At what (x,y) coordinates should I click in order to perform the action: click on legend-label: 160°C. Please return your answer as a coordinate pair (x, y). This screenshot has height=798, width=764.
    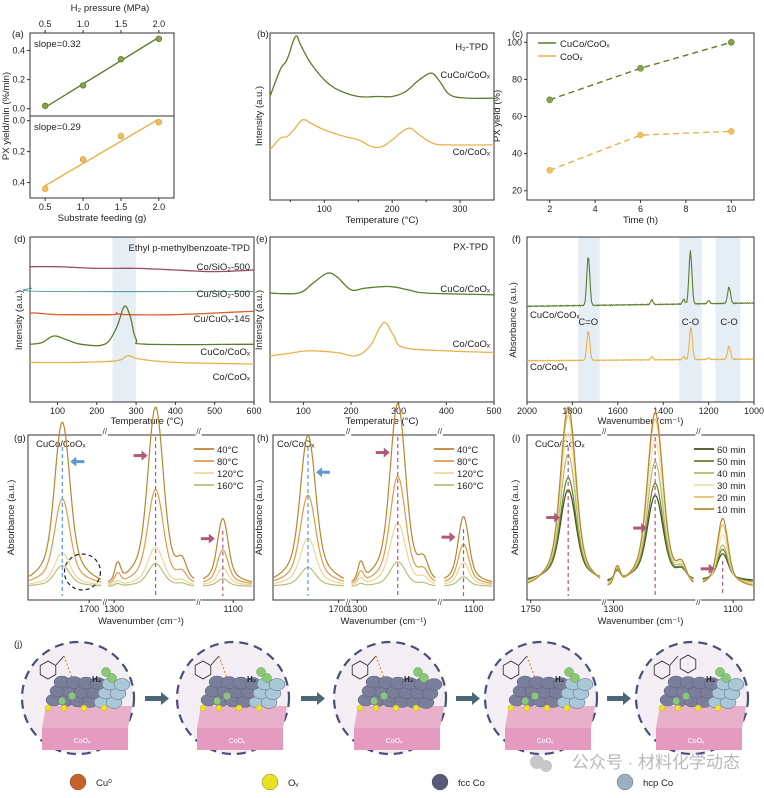
    Looking at the image, I should click on (470, 486).